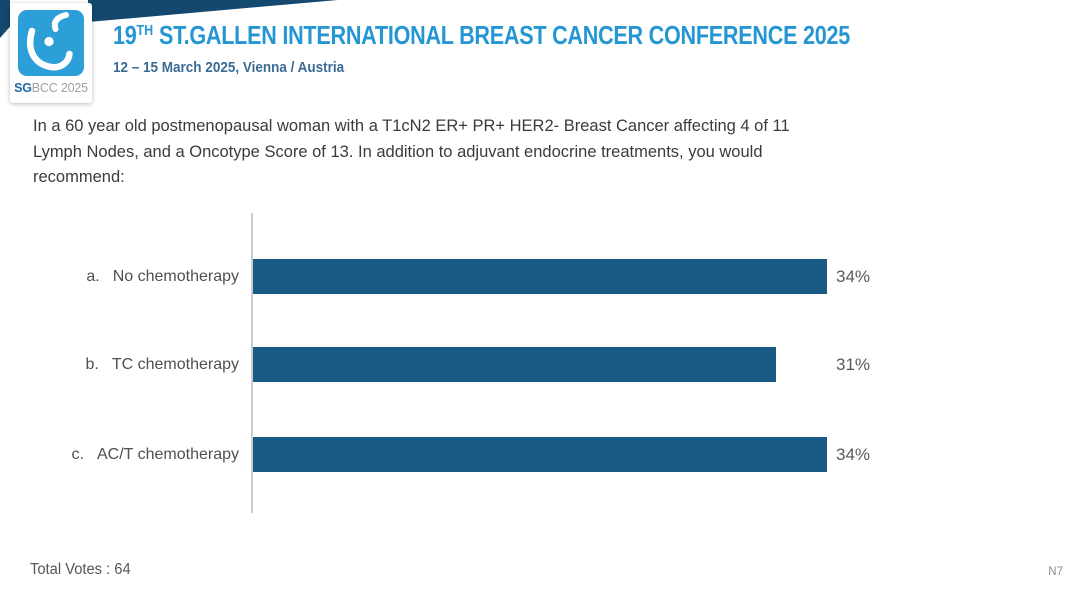 This screenshot has width=1080, height=590. Describe the element at coordinates (79, 177) in the screenshot. I see `question-line-3: recommend:` at that location.